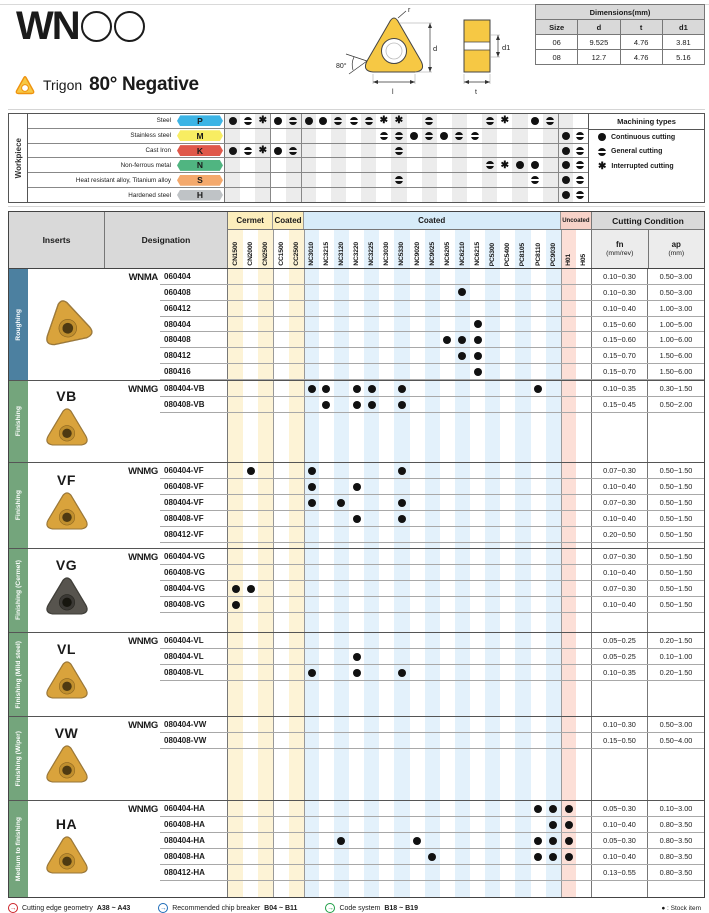  What do you see at coordinates (432, 673) in the screenshot?
I see `insert-row: 080408-VL 0.10~0.35 0.20~1.50` at bounding box center [432, 673].